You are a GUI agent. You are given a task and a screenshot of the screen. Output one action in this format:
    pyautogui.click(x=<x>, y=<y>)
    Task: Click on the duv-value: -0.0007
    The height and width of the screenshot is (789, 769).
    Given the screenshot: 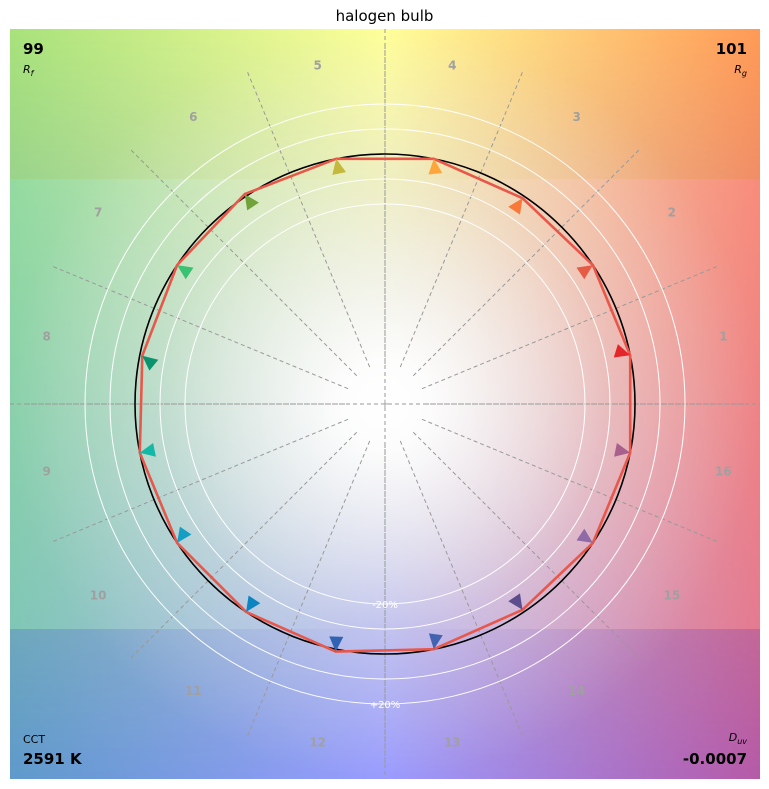 What is the action you would take?
    pyautogui.click(x=714, y=759)
    